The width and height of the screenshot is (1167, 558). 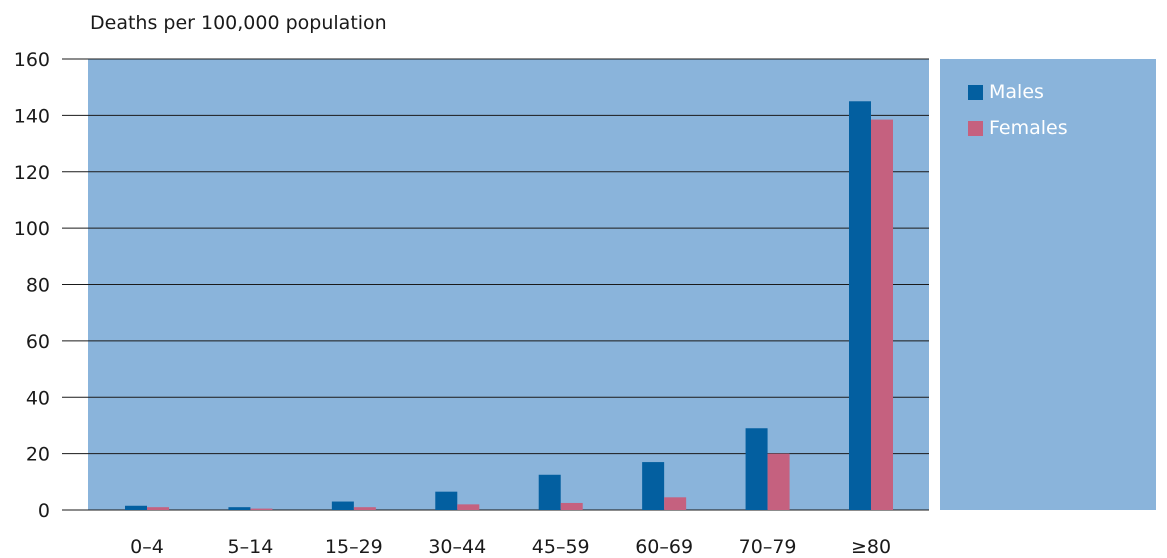 I want to click on y-axis-label: Deaths per 100,000 population, so click(x=238, y=23).